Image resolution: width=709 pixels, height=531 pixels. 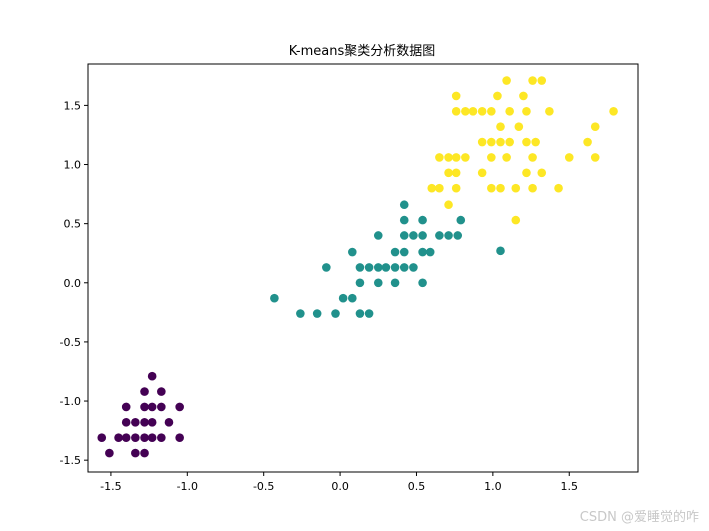 I want to click on x-tick-label: -0.5, so click(x=263, y=486).